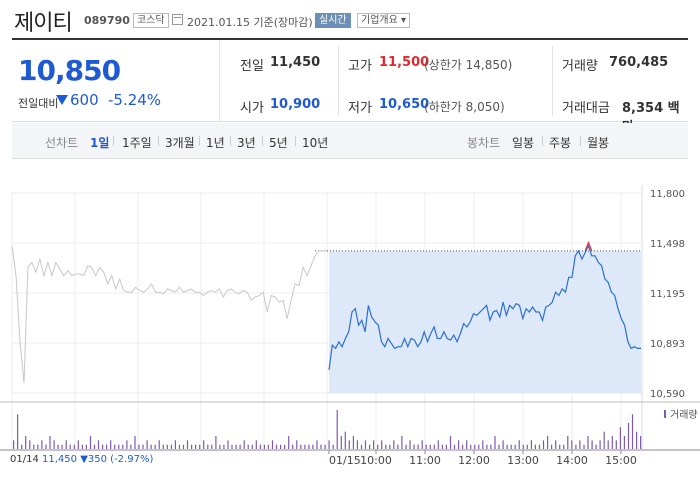 Image resolution: width=700 pixels, height=481 pixels. What do you see at coordinates (24, 459) in the screenshot?
I see `prev-day-date: 01/14` at bounding box center [24, 459].